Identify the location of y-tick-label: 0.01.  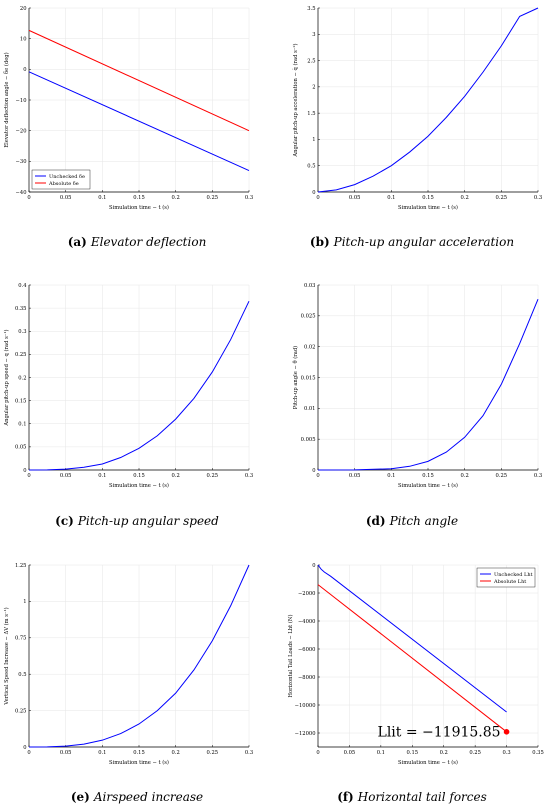
(310, 409).